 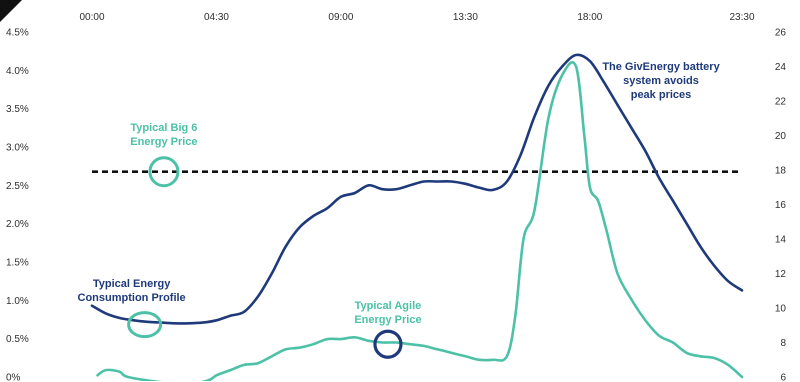 What do you see at coordinates (17, 186) in the screenshot?
I see `left-tick-label: 2.5%` at bounding box center [17, 186].